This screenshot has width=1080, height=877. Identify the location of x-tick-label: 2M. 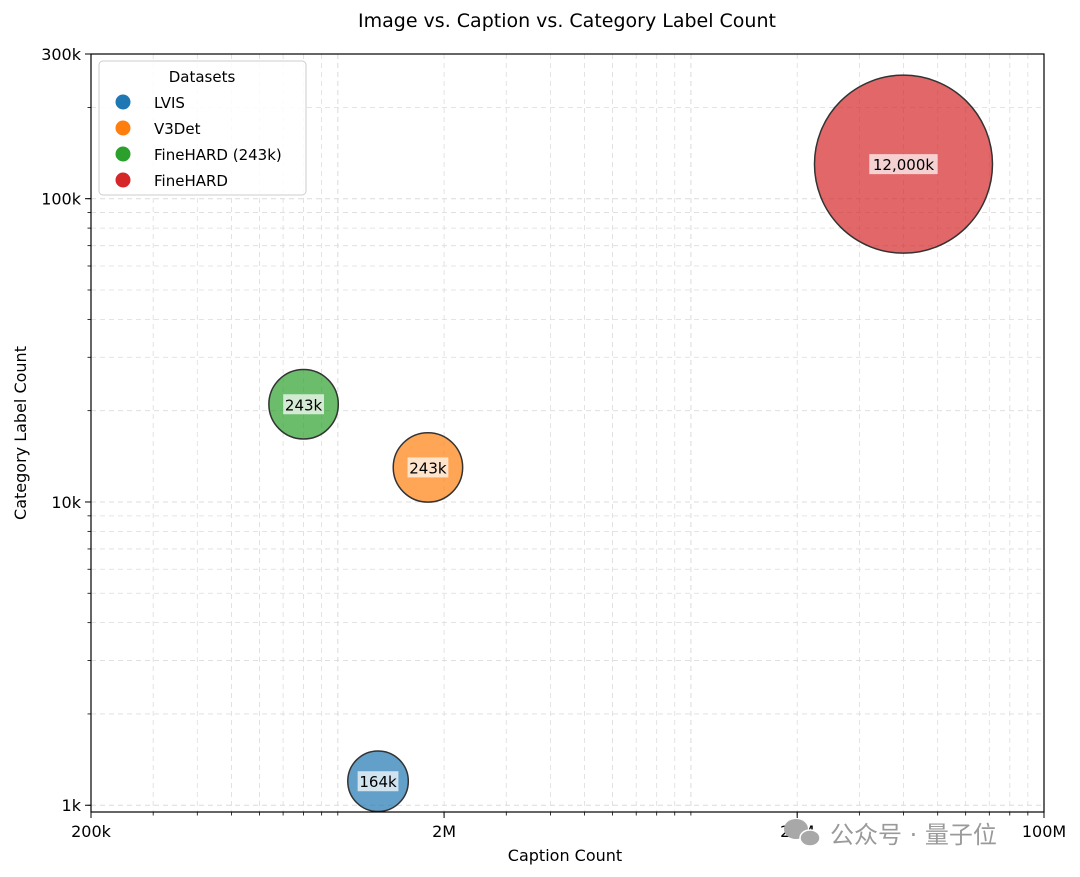
(444, 831).